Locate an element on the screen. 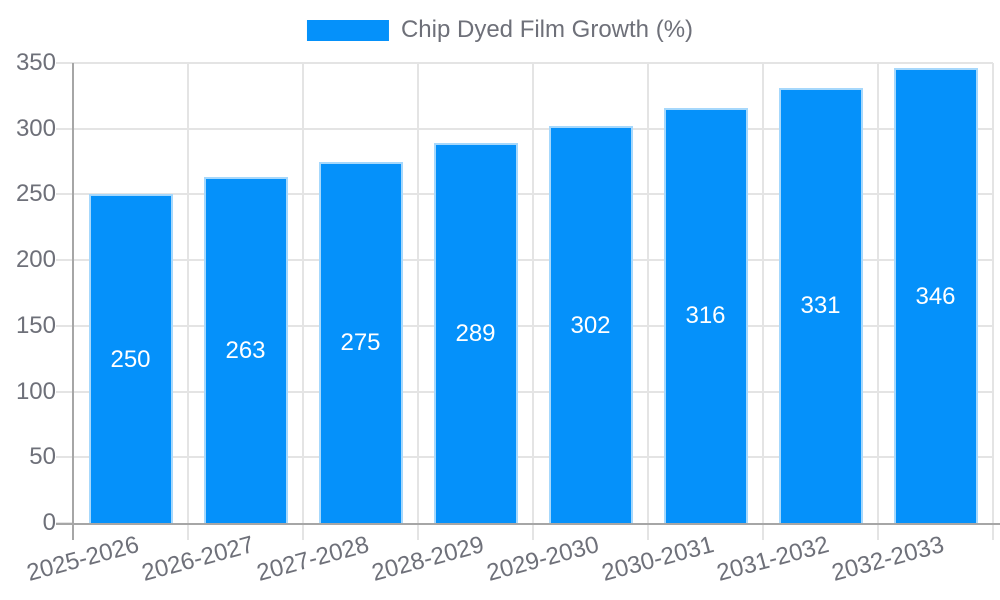 The width and height of the screenshot is (1000, 600). y-axis-tick-label: 100 is located at coordinates (35, 391).